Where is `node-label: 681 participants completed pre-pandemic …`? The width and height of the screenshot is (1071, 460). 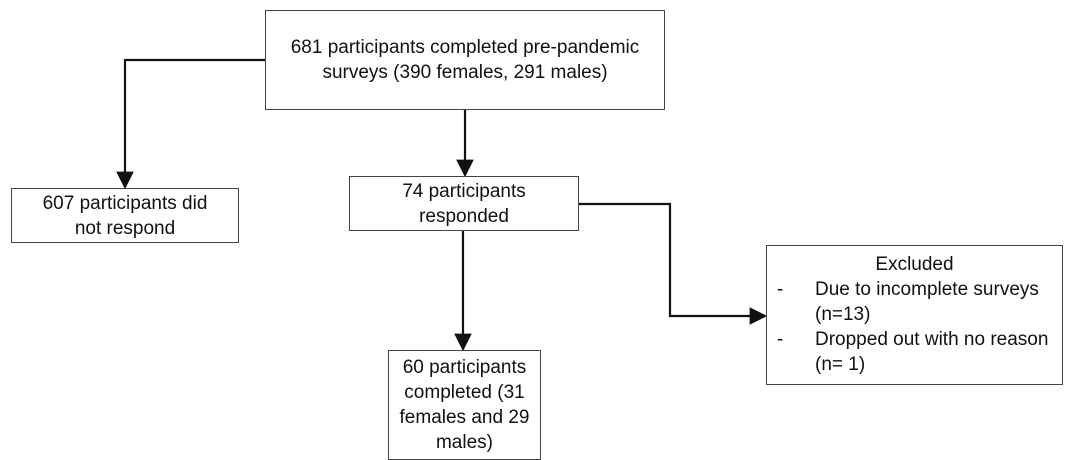
node-label: 681 participants completed pre-pandemic … is located at coordinates (465, 60).